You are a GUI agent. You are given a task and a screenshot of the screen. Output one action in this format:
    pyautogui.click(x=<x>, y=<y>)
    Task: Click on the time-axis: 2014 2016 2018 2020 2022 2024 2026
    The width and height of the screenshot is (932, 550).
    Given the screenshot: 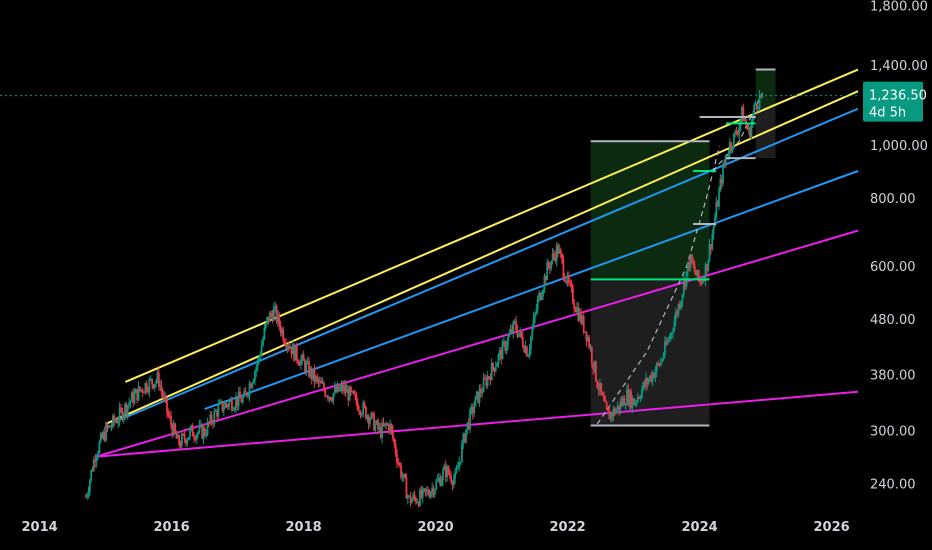 What is the action you would take?
    pyautogui.click(x=436, y=527)
    